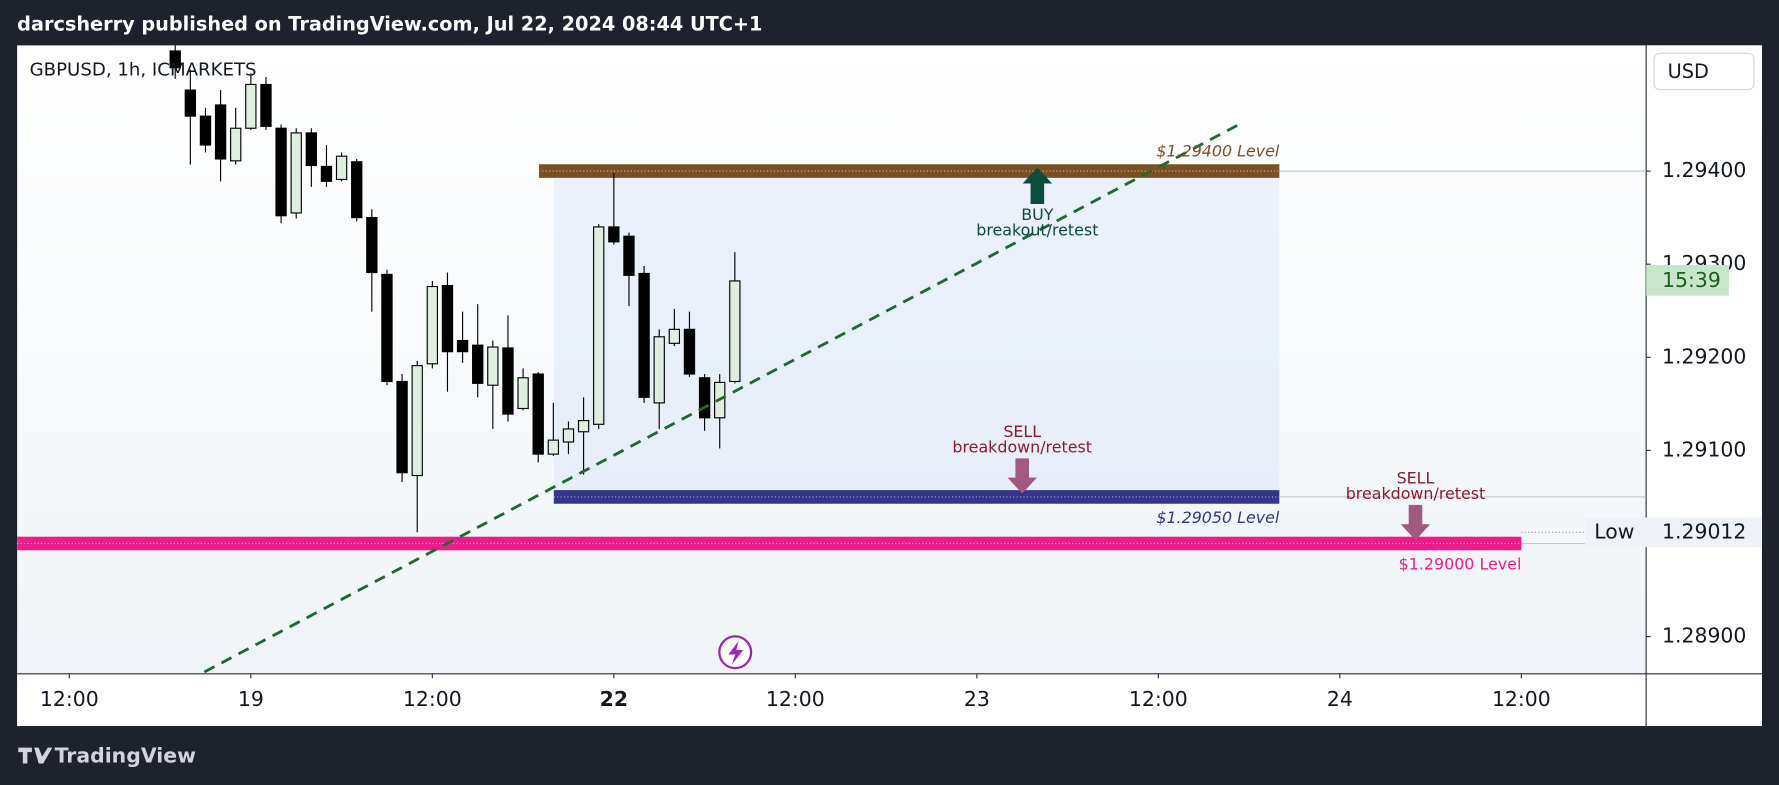 The image size is (1779, 785). I want to click on buy-arrow, so click(1037, 185).